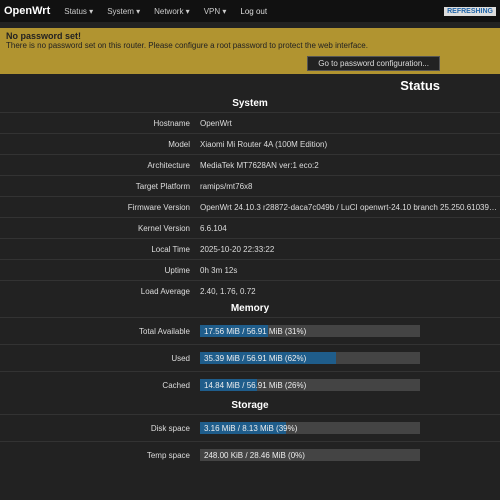 The image size is (500, 500). I want to click on value: ramips/mt76x8, so click(226, 186).